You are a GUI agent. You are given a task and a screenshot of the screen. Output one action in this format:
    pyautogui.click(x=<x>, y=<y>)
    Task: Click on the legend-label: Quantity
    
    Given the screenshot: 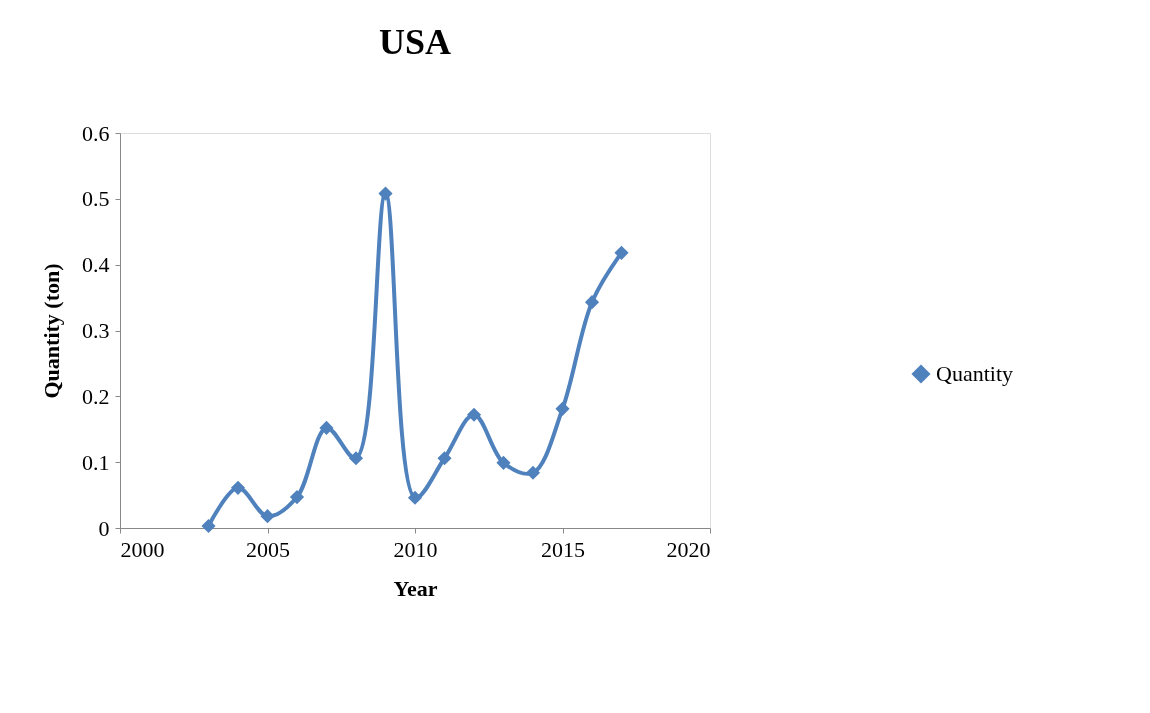 What is the action you would take?
    pyautogui.click(x=974, y=373)
    